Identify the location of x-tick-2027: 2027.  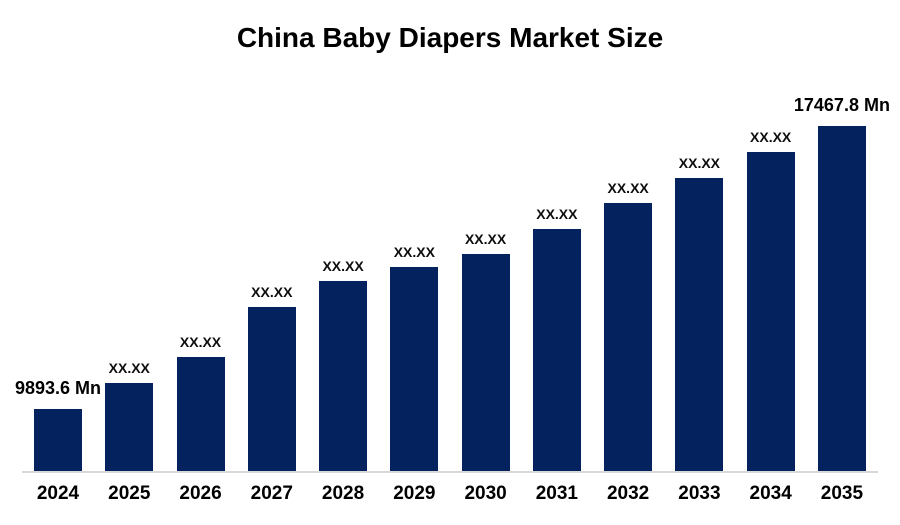
(271, 493).